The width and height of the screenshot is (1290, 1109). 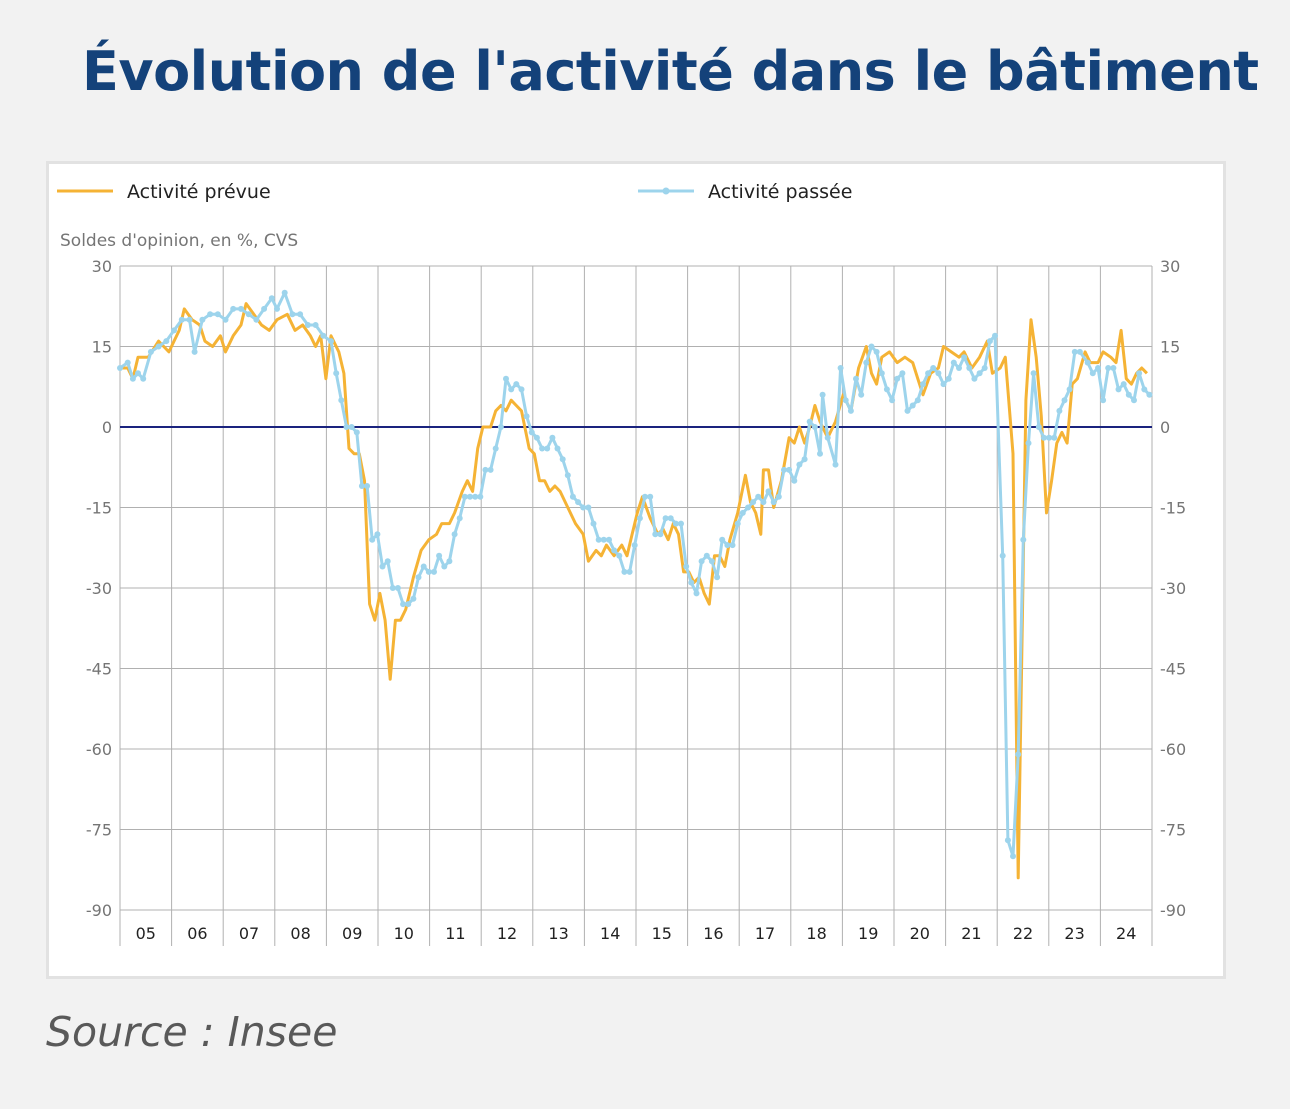 What do you see at coordinates (454, 192) in the screenshot?
I see `legend: Activité prévue Activité passée` at bounding box center [454, 192].